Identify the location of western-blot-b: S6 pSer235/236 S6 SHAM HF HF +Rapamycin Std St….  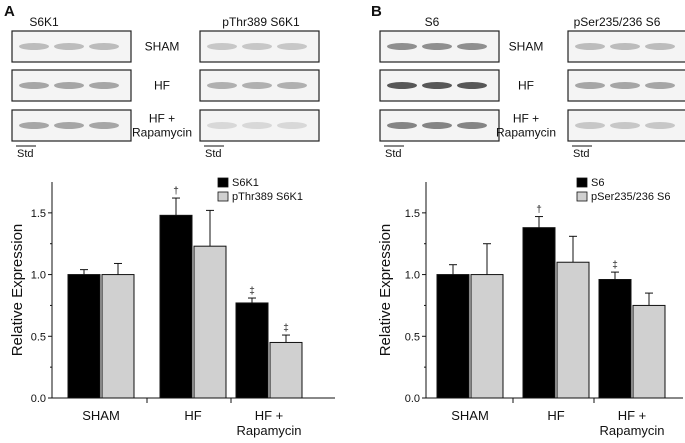
(532, 87).